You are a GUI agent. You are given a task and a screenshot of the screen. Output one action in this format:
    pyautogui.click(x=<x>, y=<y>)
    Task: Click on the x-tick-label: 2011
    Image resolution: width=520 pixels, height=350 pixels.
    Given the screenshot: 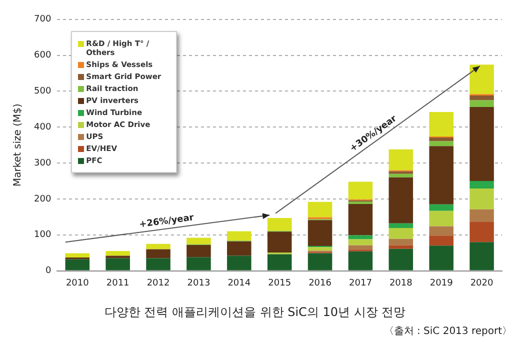 What is the action you would take?
    pyautogui.click(x=118, y=283)
    